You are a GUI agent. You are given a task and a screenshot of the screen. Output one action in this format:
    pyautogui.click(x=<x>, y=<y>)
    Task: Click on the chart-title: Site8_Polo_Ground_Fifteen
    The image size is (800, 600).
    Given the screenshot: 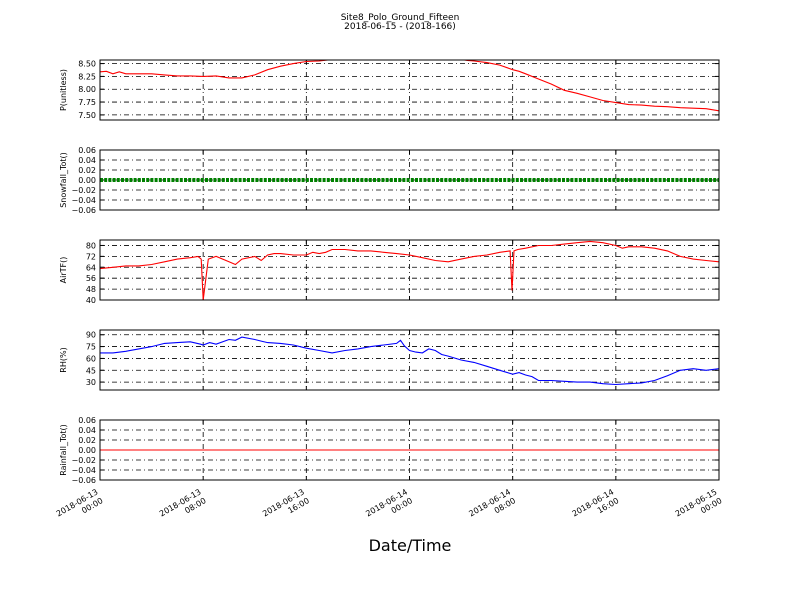 What is the action you would take?
    pyautogui.click(x=400, y=18)
    